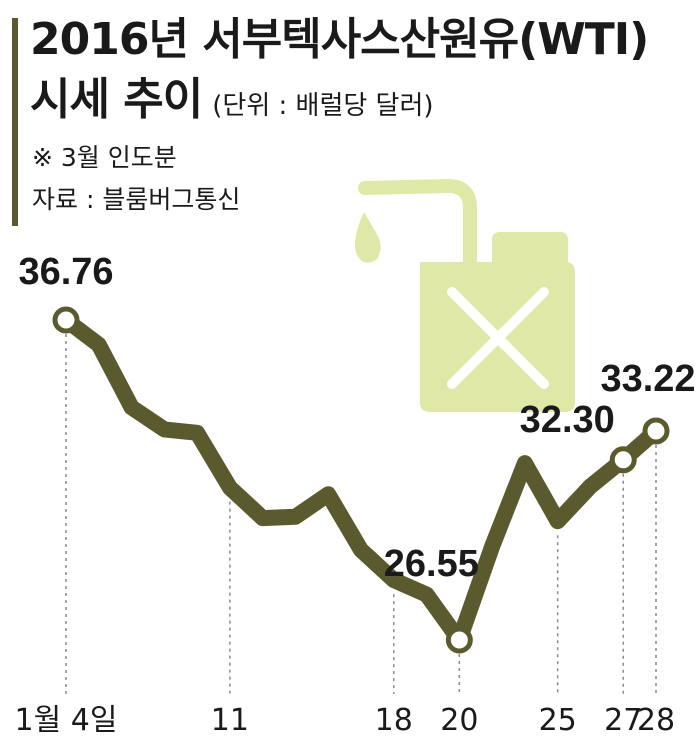  I want to click on jerry-can-icon, so click(465, 295).